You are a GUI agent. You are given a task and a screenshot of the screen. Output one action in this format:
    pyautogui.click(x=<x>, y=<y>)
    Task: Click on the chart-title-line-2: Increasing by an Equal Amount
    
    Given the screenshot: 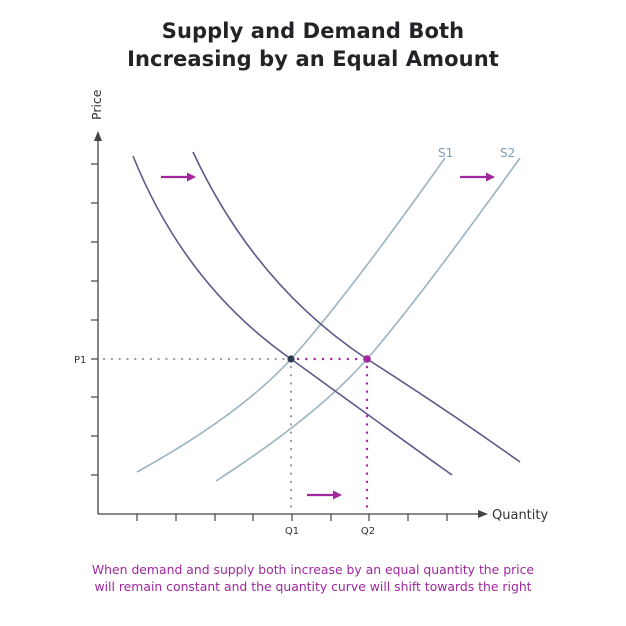 What is the action you would take?
    pyautogui.click(x=313, y=59)
    